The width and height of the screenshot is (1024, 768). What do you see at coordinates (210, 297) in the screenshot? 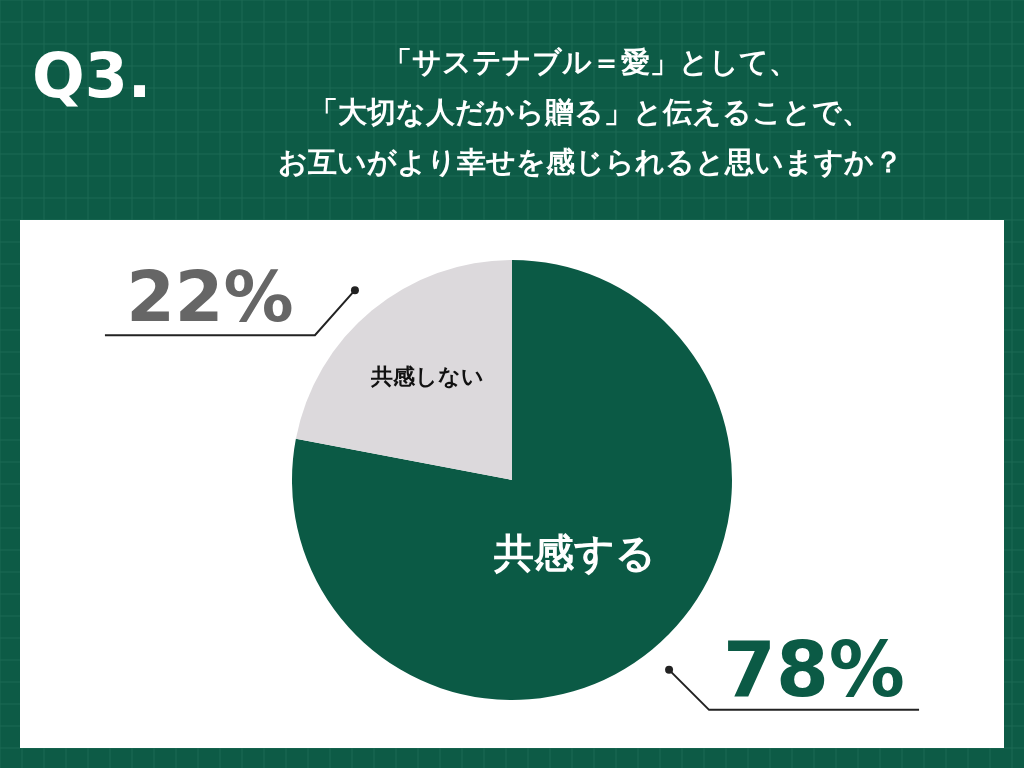
I see `data-label: 22%` at bounding box center [210, 297].